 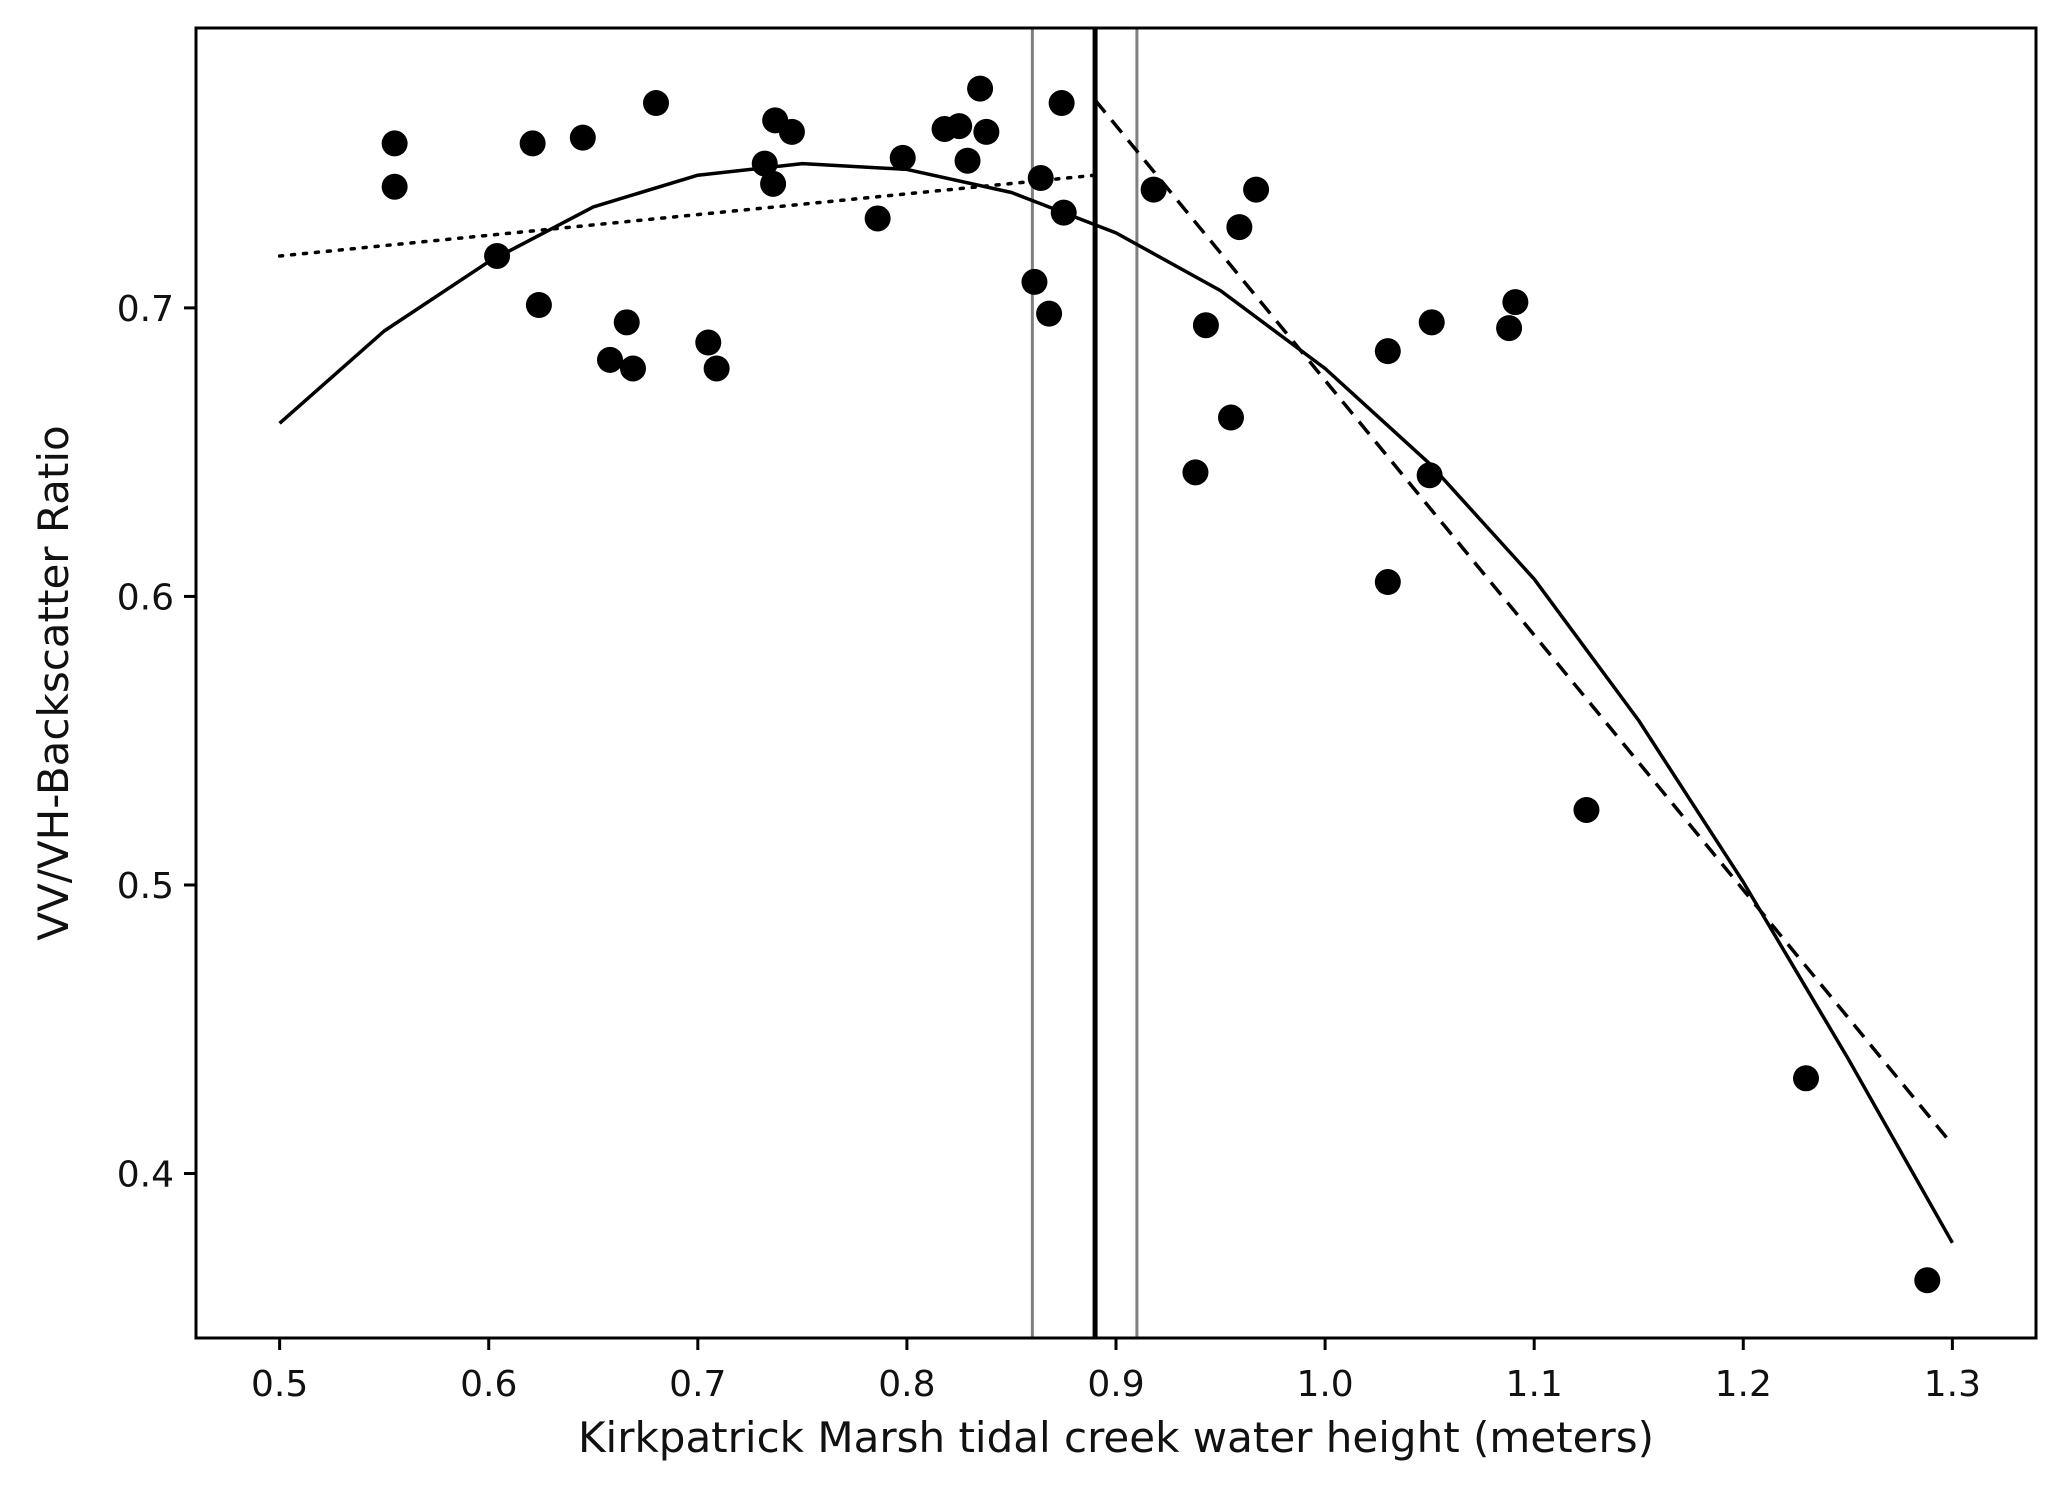 I want to click on linear-fit-below-breakpoint-curve, so click(x=687, y=215).